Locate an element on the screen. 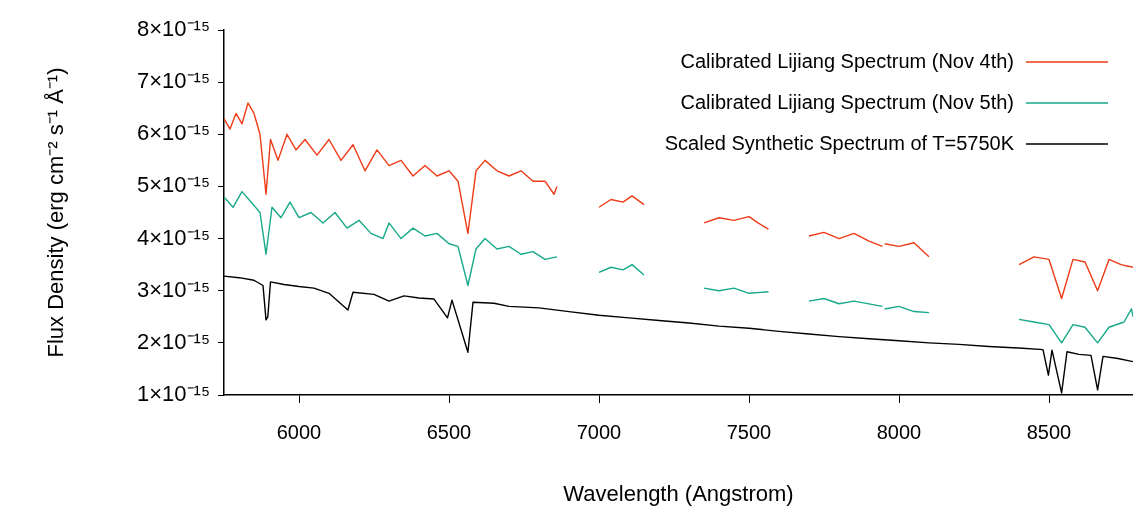 The width and height of the screenshot is (1133, 512). x-tick-label: 8000 is located at coordinates (899, 431).